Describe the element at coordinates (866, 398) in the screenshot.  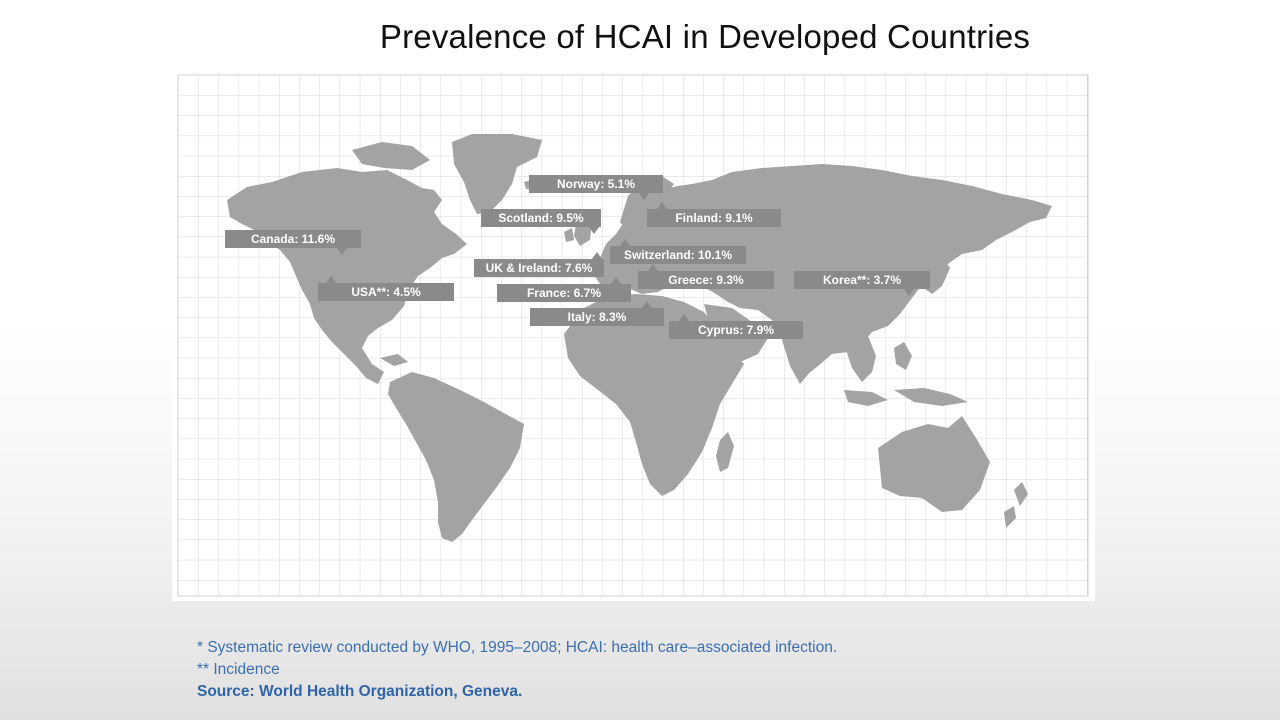
I see `indonesia-west` at that location.